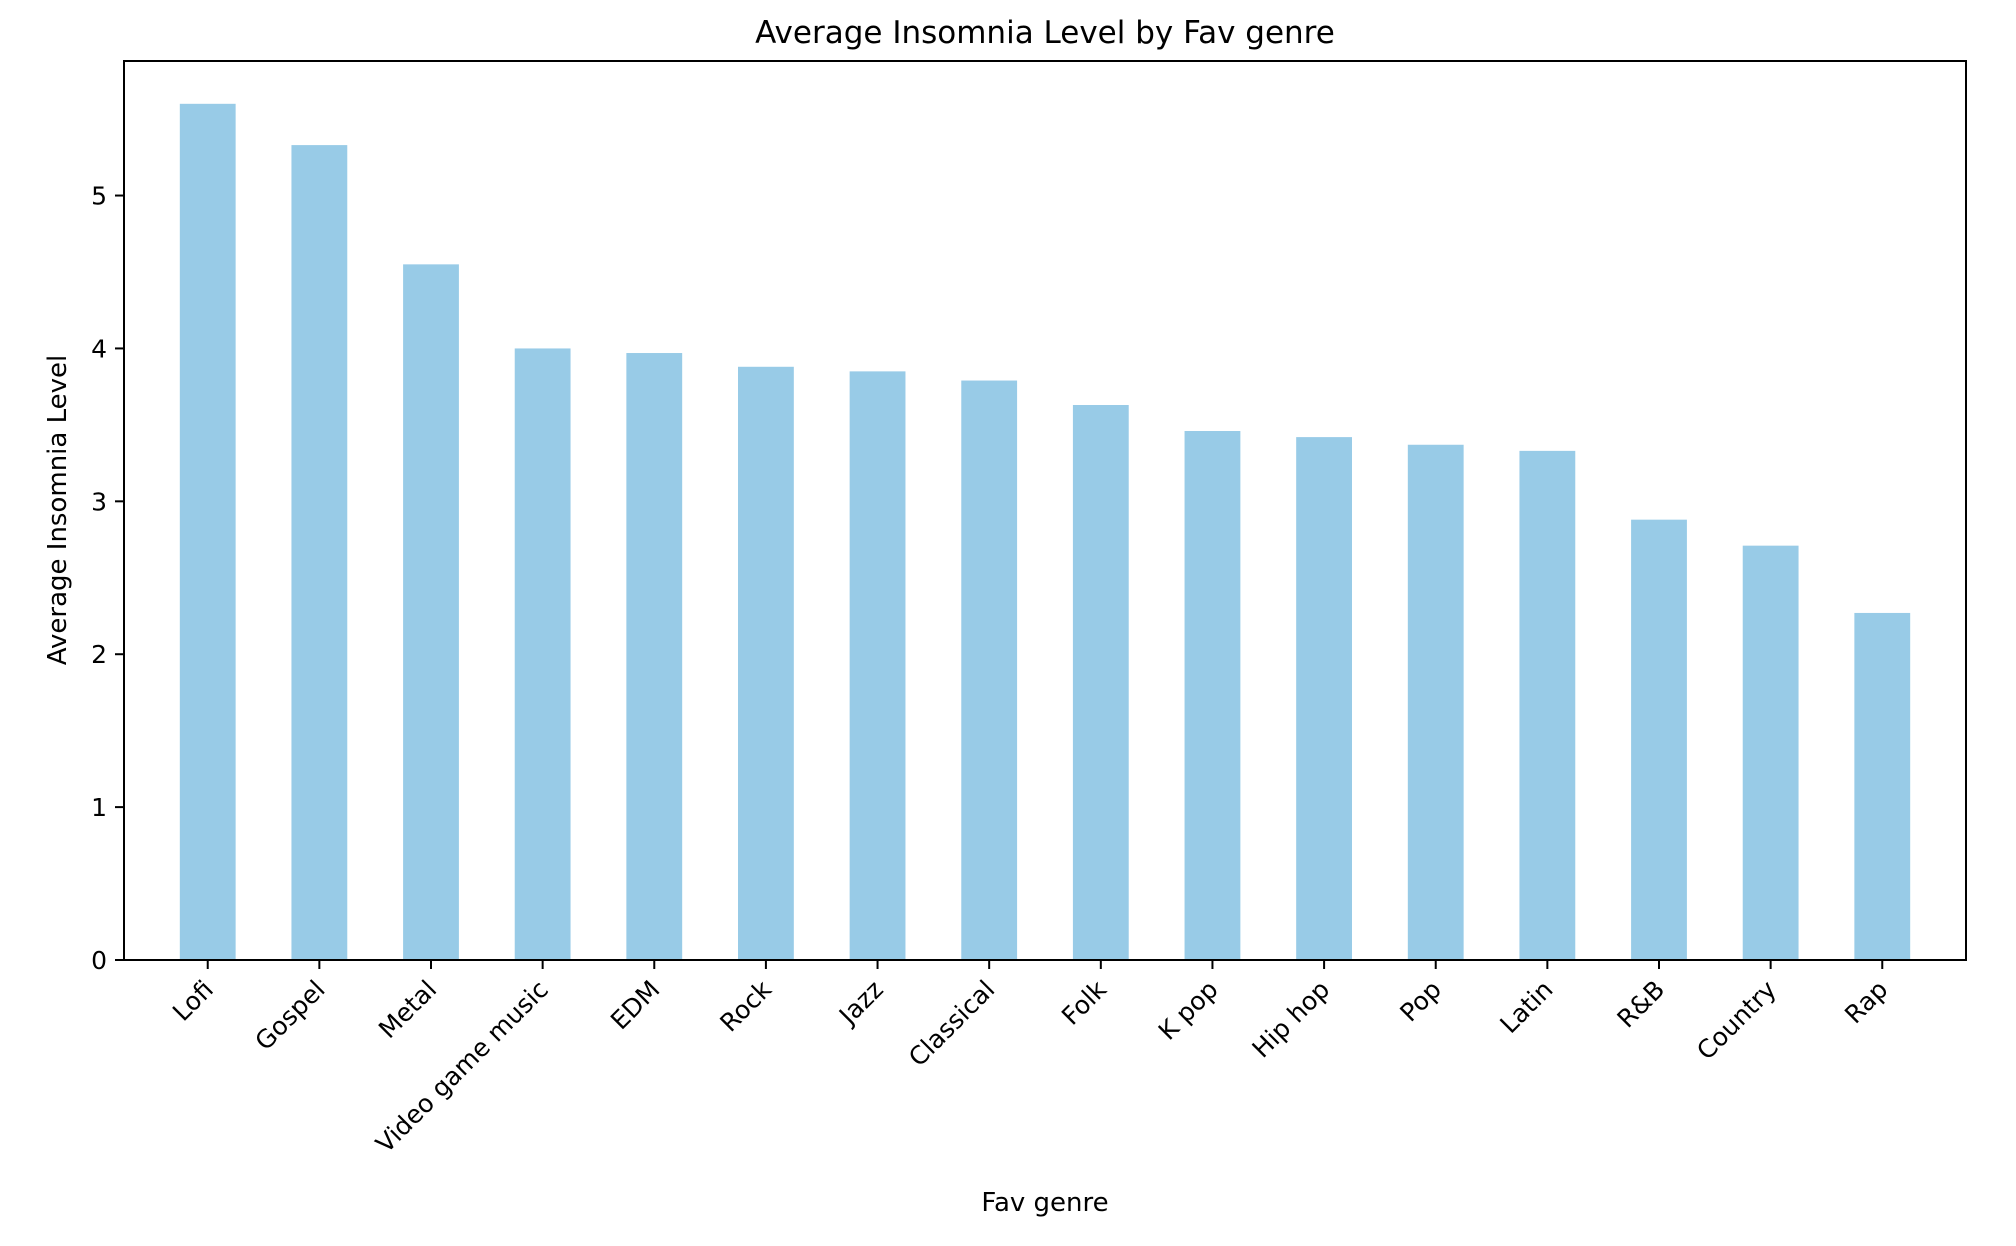 The width and height of the screenshot is (2016, 1246). What do you see at coordinates (1044, 1203) in the screenshot?
I see `x-axis-title: Fav genre` at bounding box center [1044, 1203].